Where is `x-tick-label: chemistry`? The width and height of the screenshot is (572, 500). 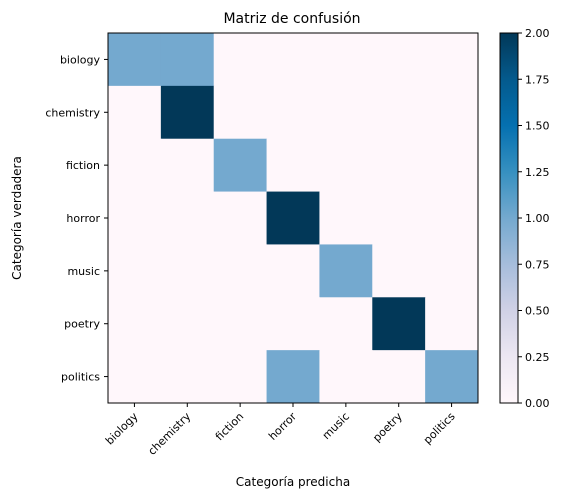
x-tick-label: chemistry is located at coordinates (170, 434).